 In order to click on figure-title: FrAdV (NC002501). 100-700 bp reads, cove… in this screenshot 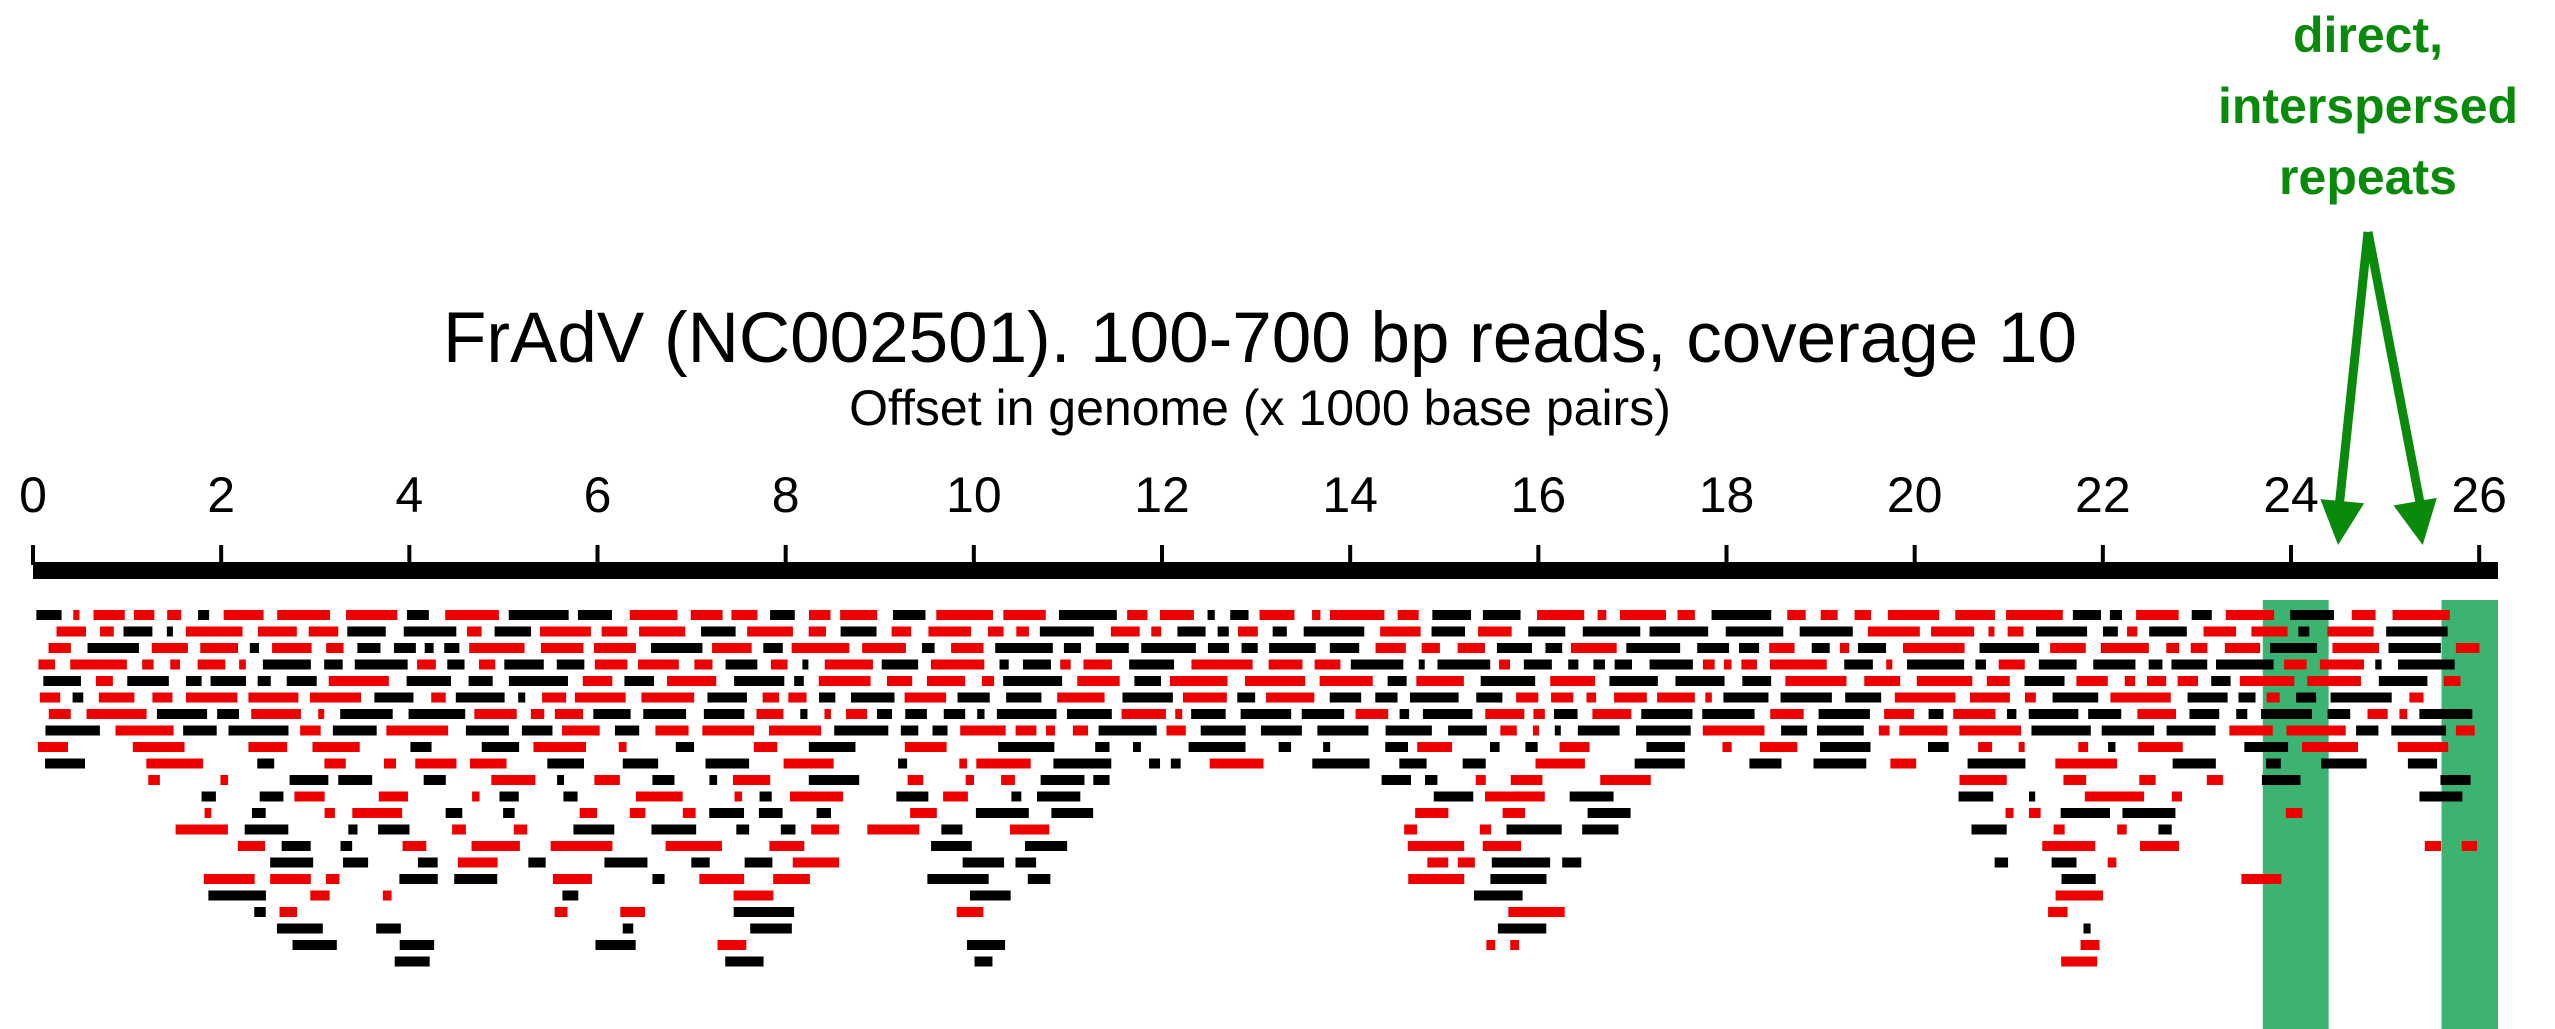, I will do `click(1260, 338)`.